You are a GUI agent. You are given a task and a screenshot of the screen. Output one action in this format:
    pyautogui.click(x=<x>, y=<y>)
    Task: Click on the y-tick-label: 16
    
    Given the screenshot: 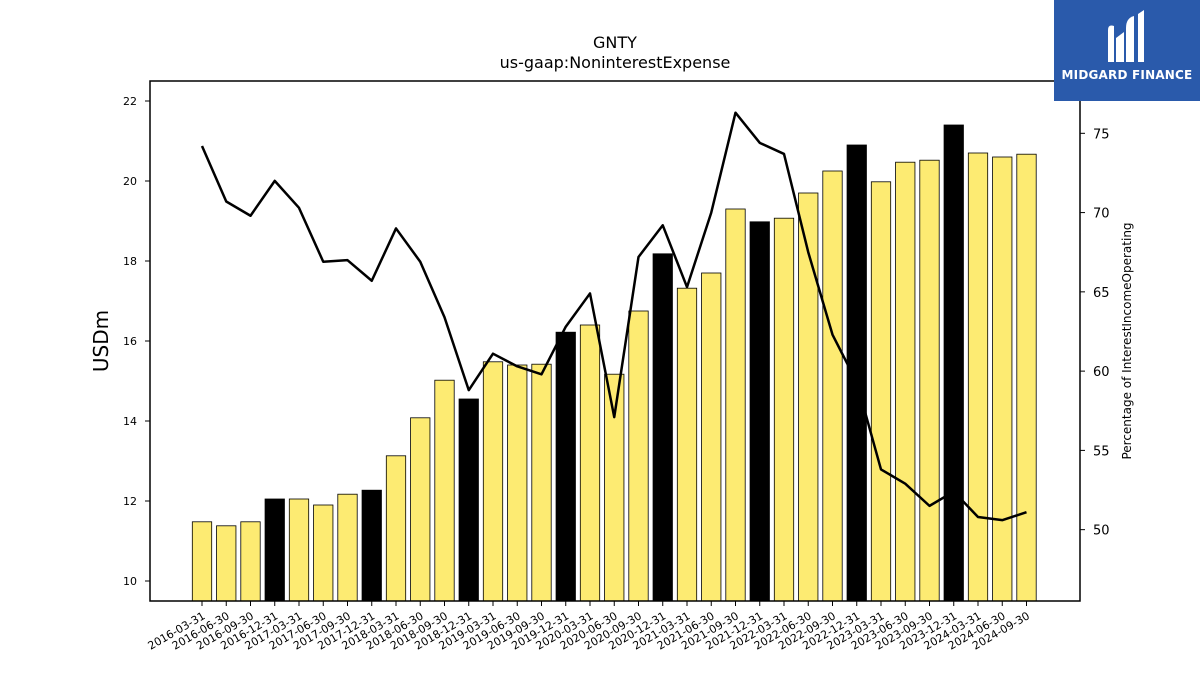 What is the action you would take?
    pyautogui.click(x=130, y=341)
    